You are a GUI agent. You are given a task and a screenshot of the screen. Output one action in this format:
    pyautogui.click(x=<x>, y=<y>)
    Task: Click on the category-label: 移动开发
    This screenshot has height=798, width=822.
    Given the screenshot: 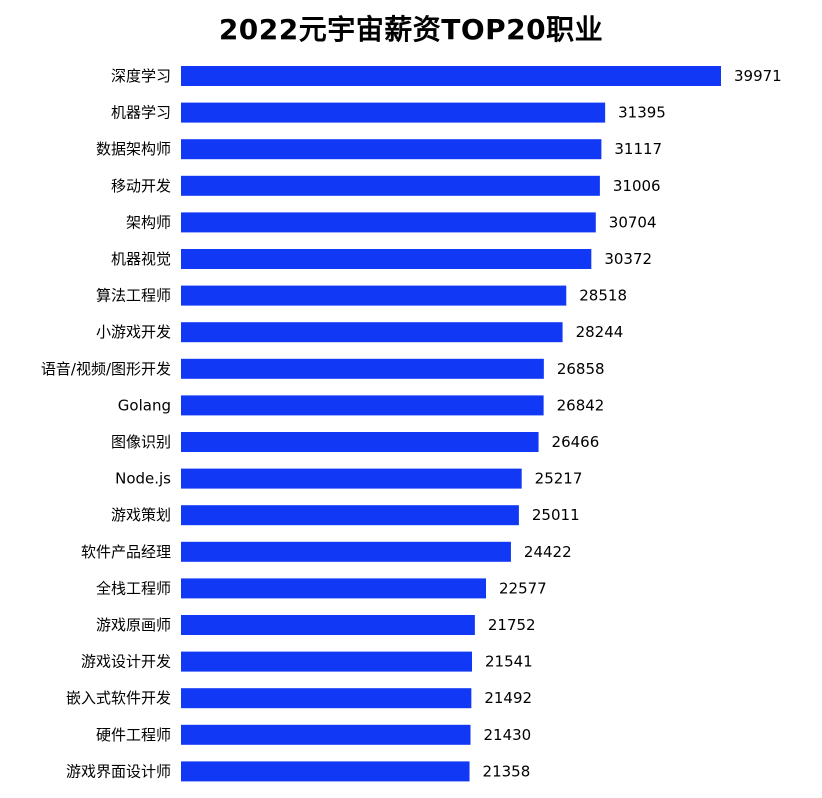 What is the action you would take?
    pyautogui.click(x=141, y=186)
    